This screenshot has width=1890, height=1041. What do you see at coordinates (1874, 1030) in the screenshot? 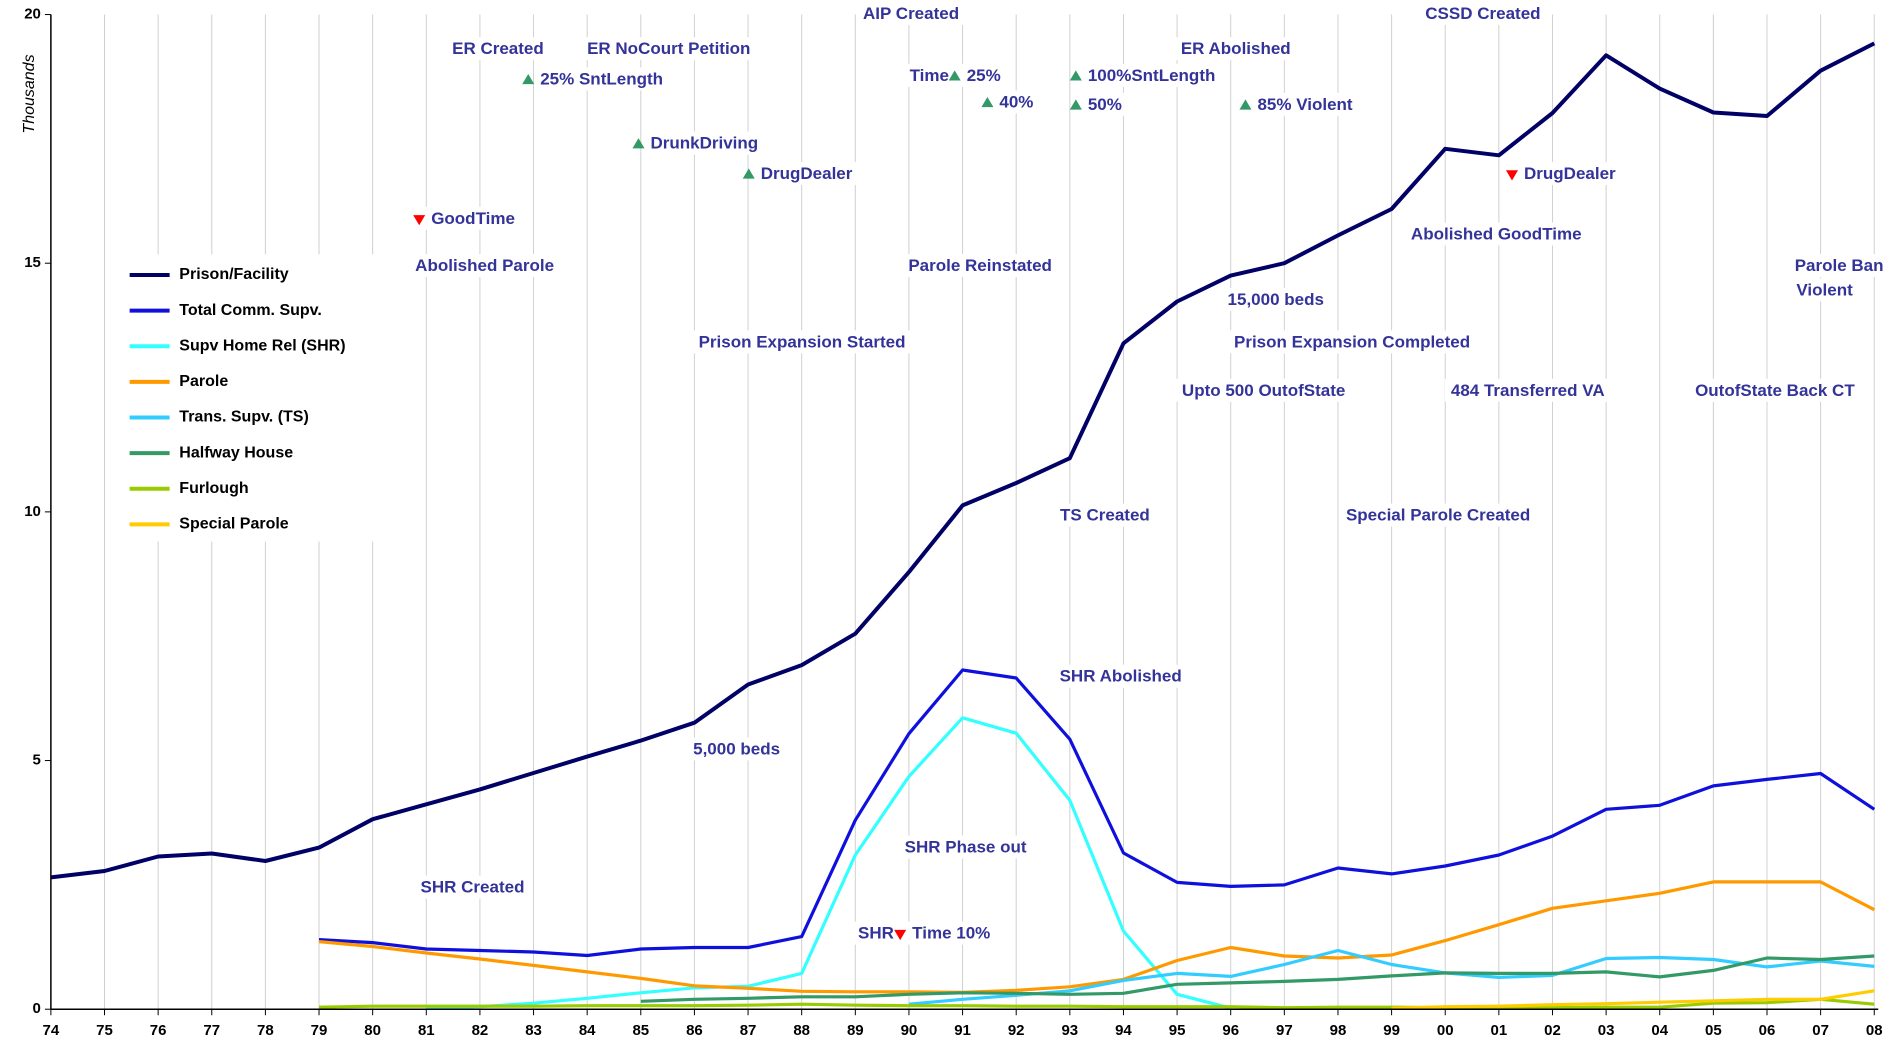
I see `x-tick-label: 08` at bounding box center [1874, 1030].